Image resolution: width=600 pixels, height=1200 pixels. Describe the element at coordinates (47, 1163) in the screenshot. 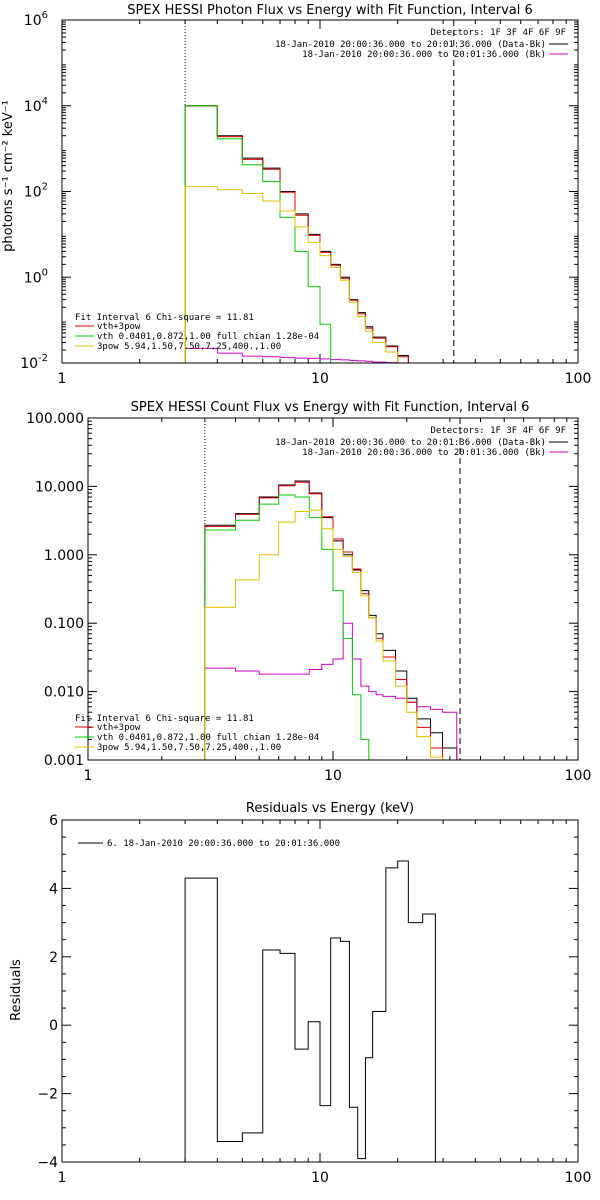

I see `y-tick-label: −4` at that location.